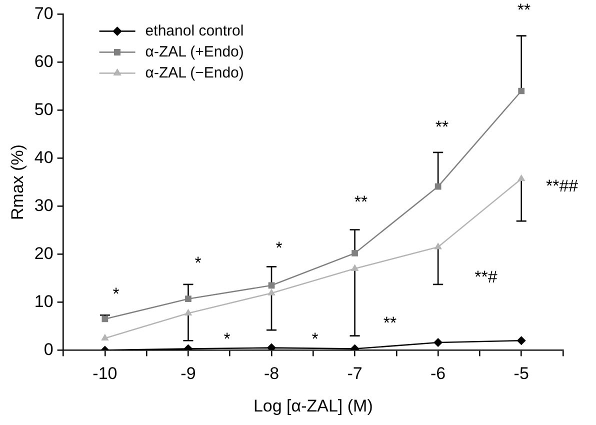 This screenshot has height=425, width=596. Describe the element at coordinates (17, 182) in the screenshot. I see `y-axis-title: Rmax (%)` at that location.